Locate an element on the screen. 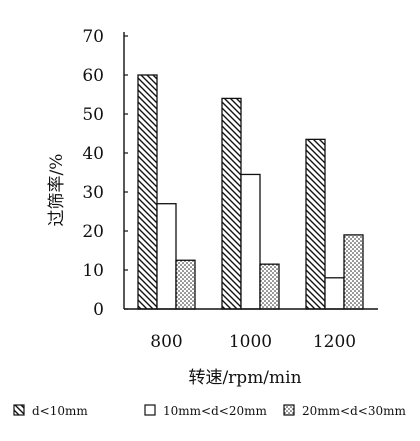 Image resolution: width=420 pixels, height=441 pixels. y-tick-label: 0 is located at coordinates (98, 310).